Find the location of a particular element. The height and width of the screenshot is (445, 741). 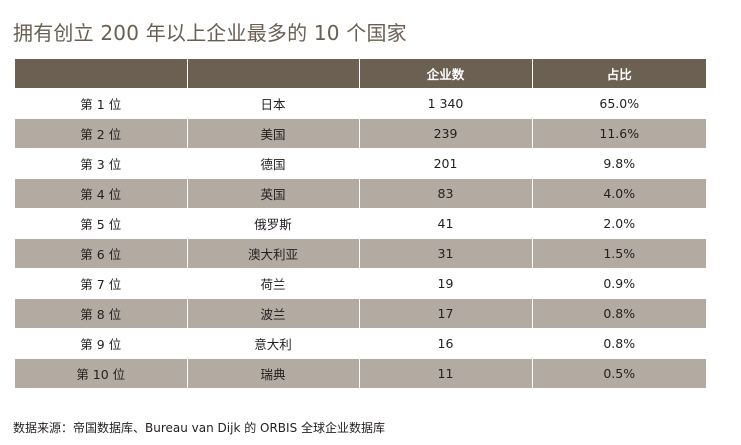

country-cell: 澳大利亚 is located at coordinates (273, 253).